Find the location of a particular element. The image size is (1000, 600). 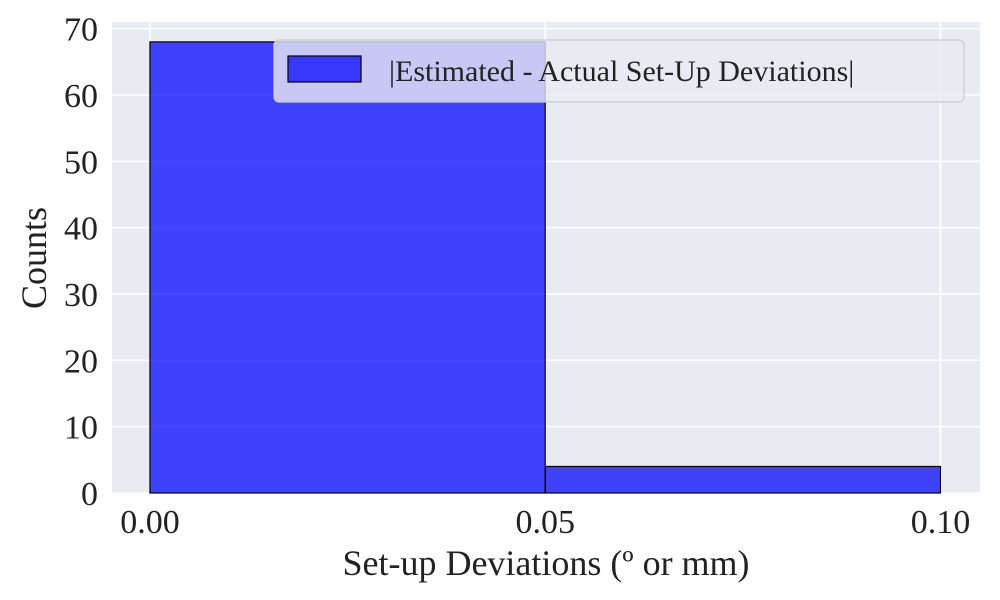

x-tick-label: 0.05 is located at coordinates (545, 522).